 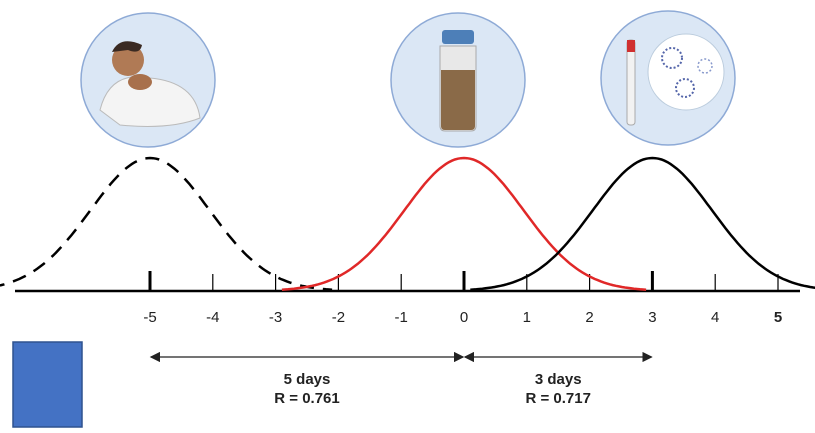 What do you see at coordinates (589, 317) in the screenshot?
I see `tick-label: 2` at bounding box center [589, 317].